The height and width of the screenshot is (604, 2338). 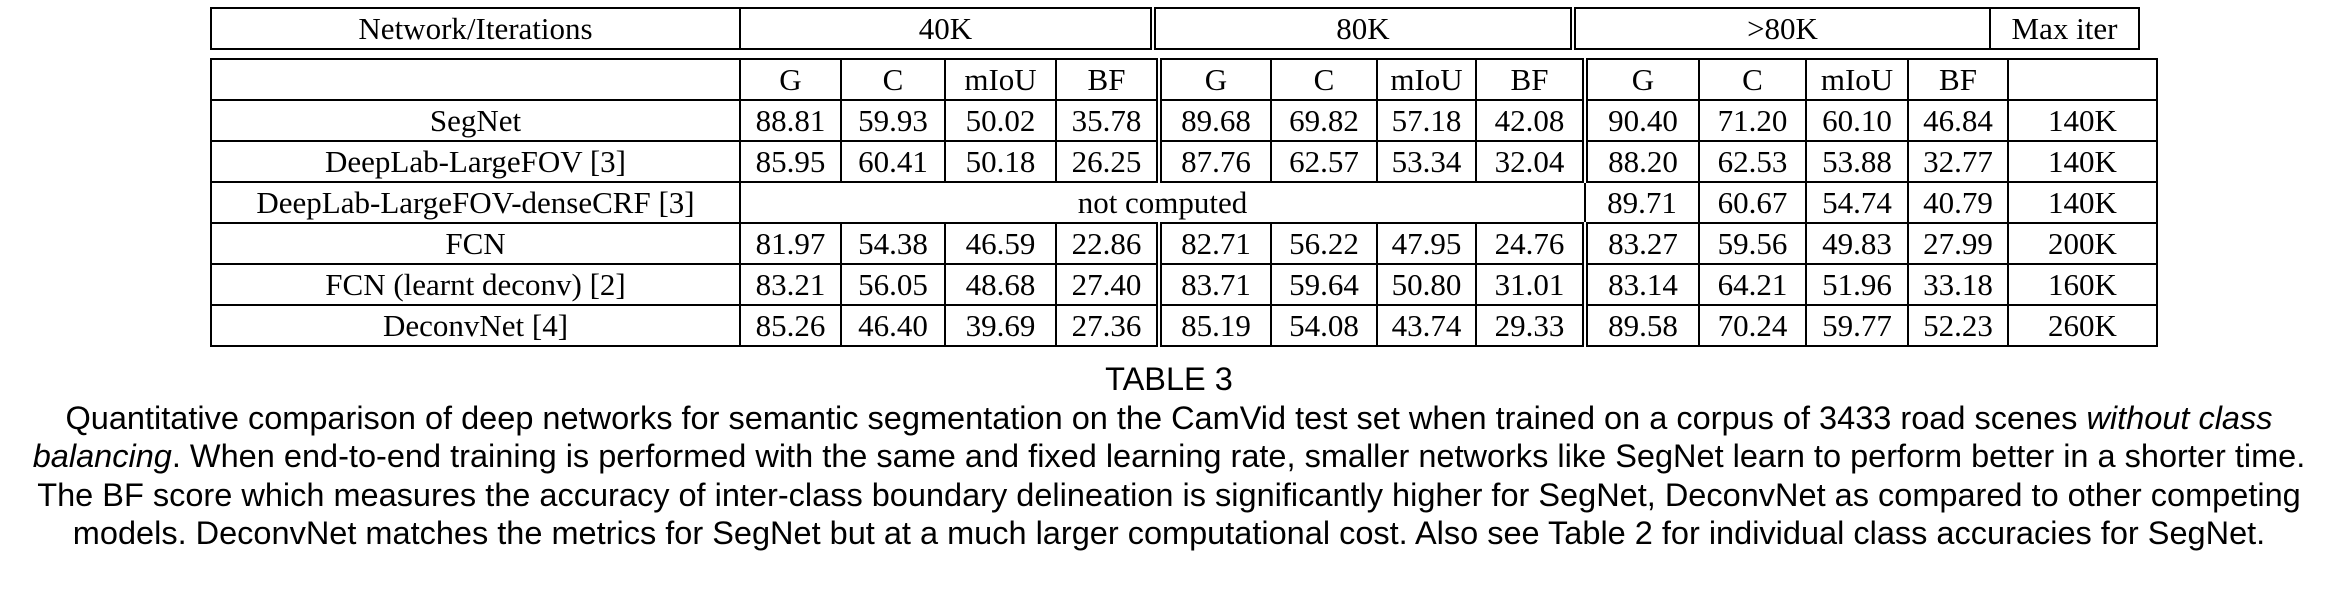 I want to click on value-cell: 59.64, so click(x=1324, y=284).